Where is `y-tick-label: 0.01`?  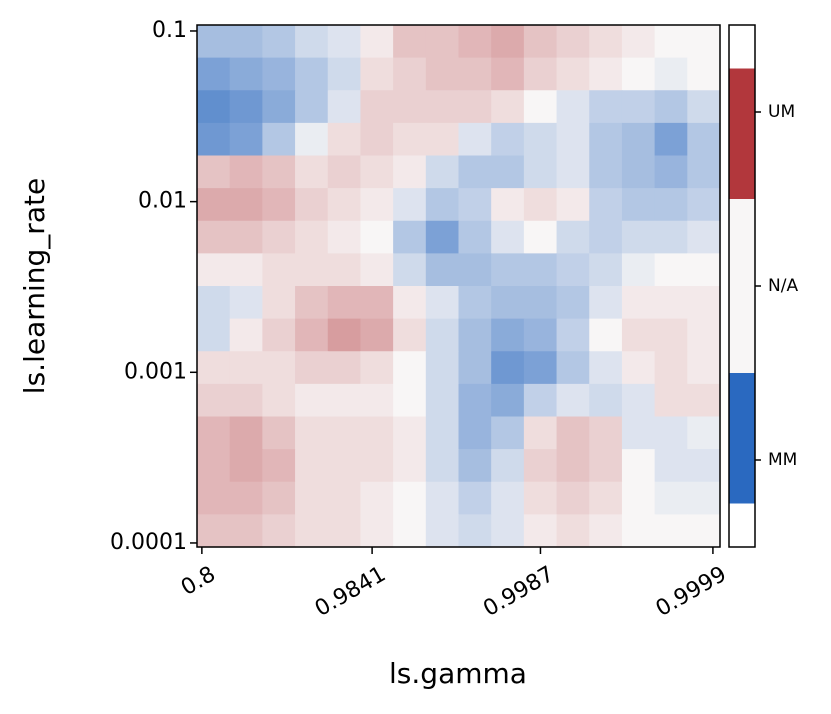
y-tick-label: 0.01 is located at coordinates (162, 201).